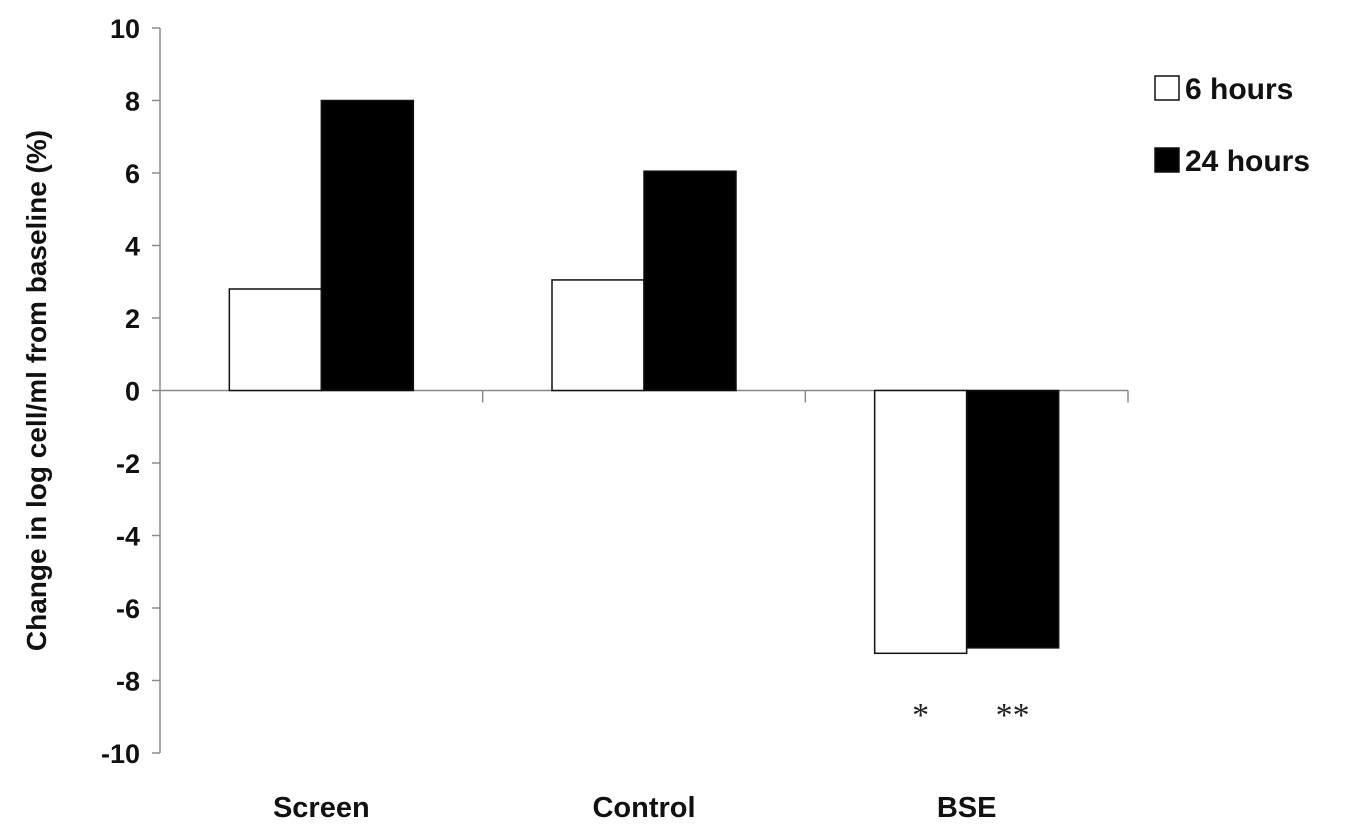 The width and height of the screenshot is (1345, 827). Describe the element at coordinates (132, 102) in the screenshot. I see `y-tick-label: 8` at that location.